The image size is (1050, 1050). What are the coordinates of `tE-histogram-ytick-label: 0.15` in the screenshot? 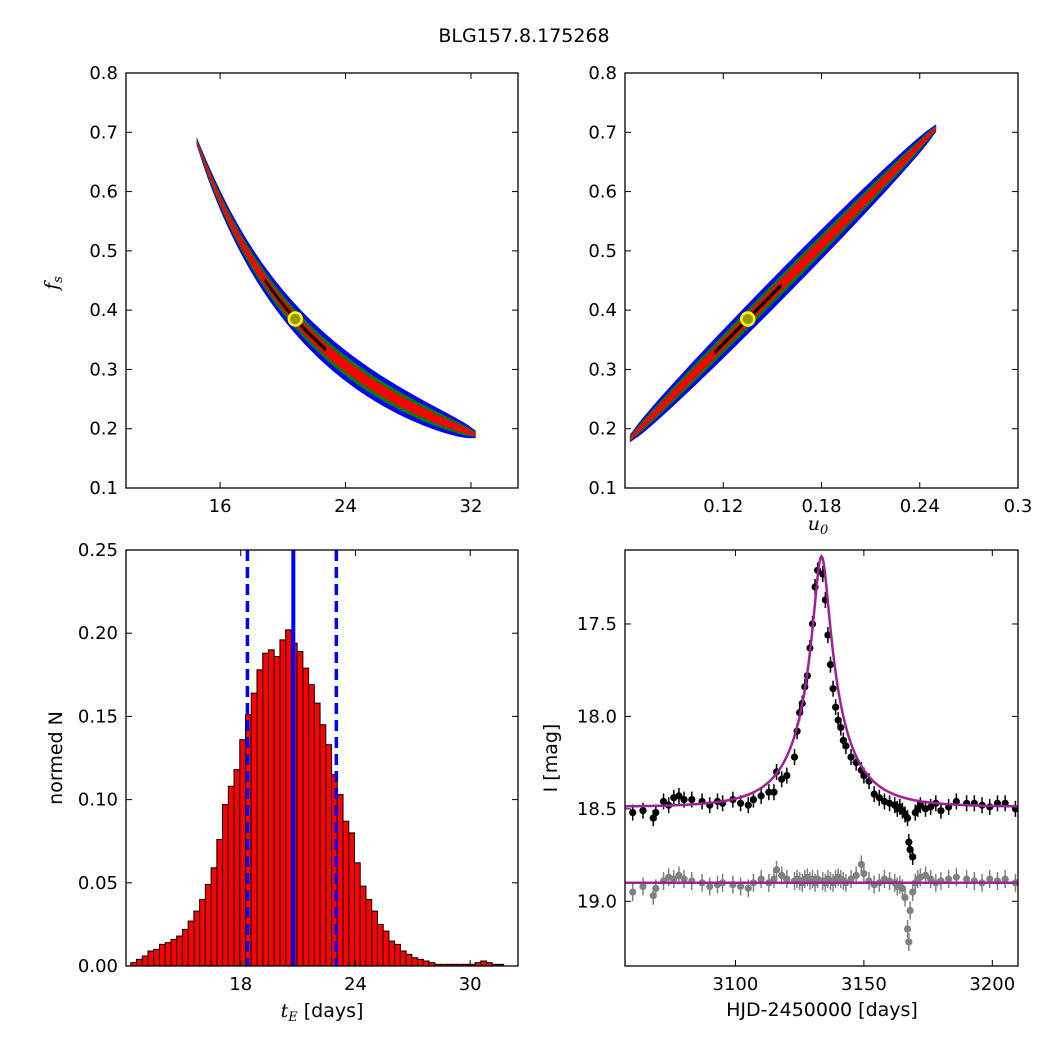 It's located at (98, 716).